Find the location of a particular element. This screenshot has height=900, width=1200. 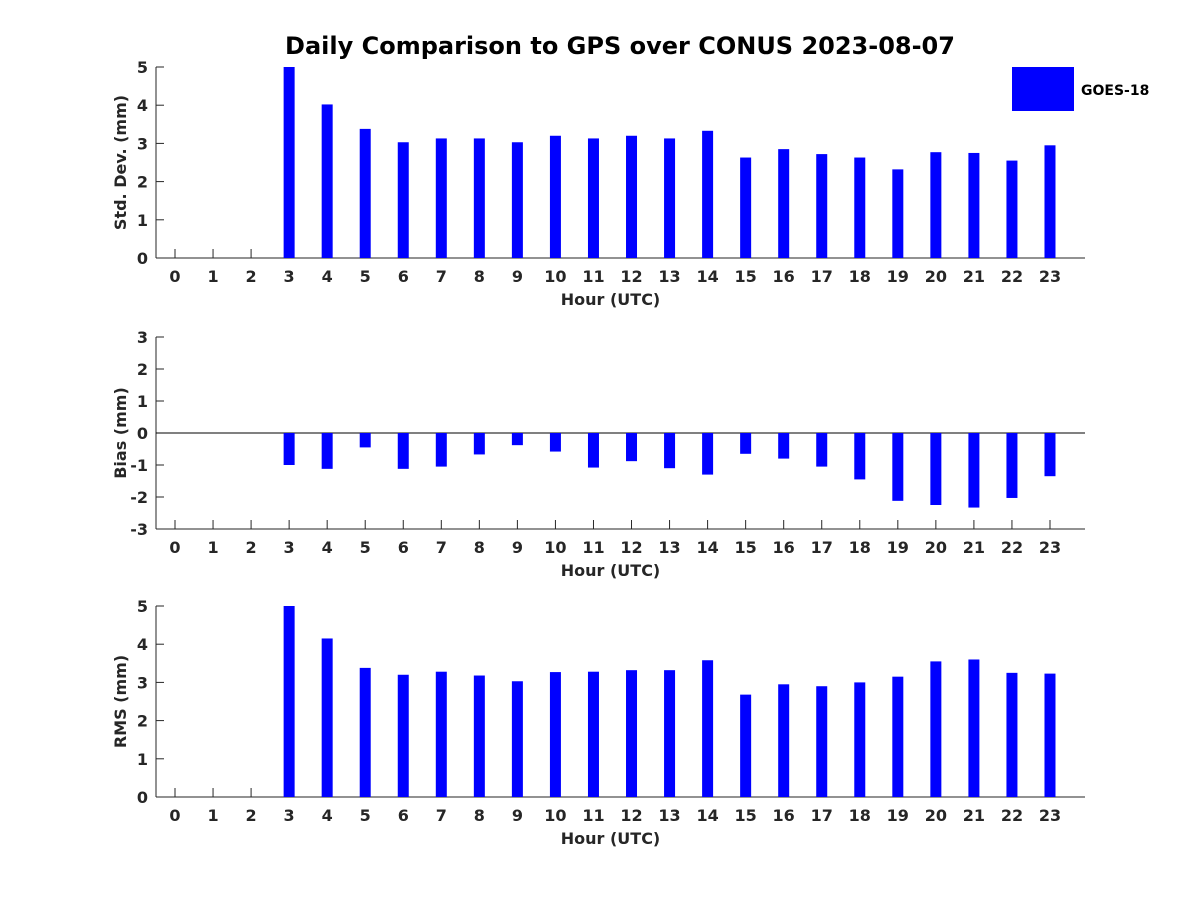

x-tick-label: 1 is located at coordinates (212, 815).